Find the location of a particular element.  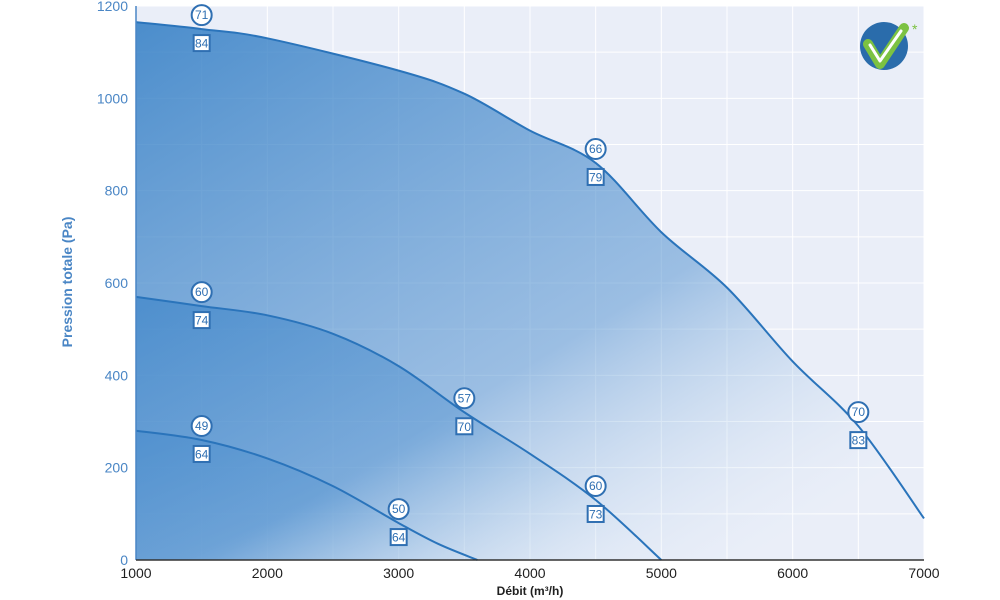

operating-point-marker: 60 73 is located at coordinates (595, 498).